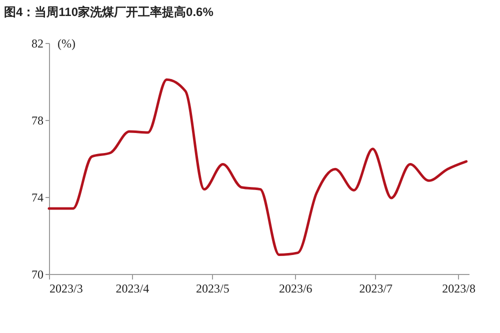 The image size is (500, 333). Describe the element at coordinates (295, 289) in the screenshot. I see `x-tick-label: 2023/6` at that location.